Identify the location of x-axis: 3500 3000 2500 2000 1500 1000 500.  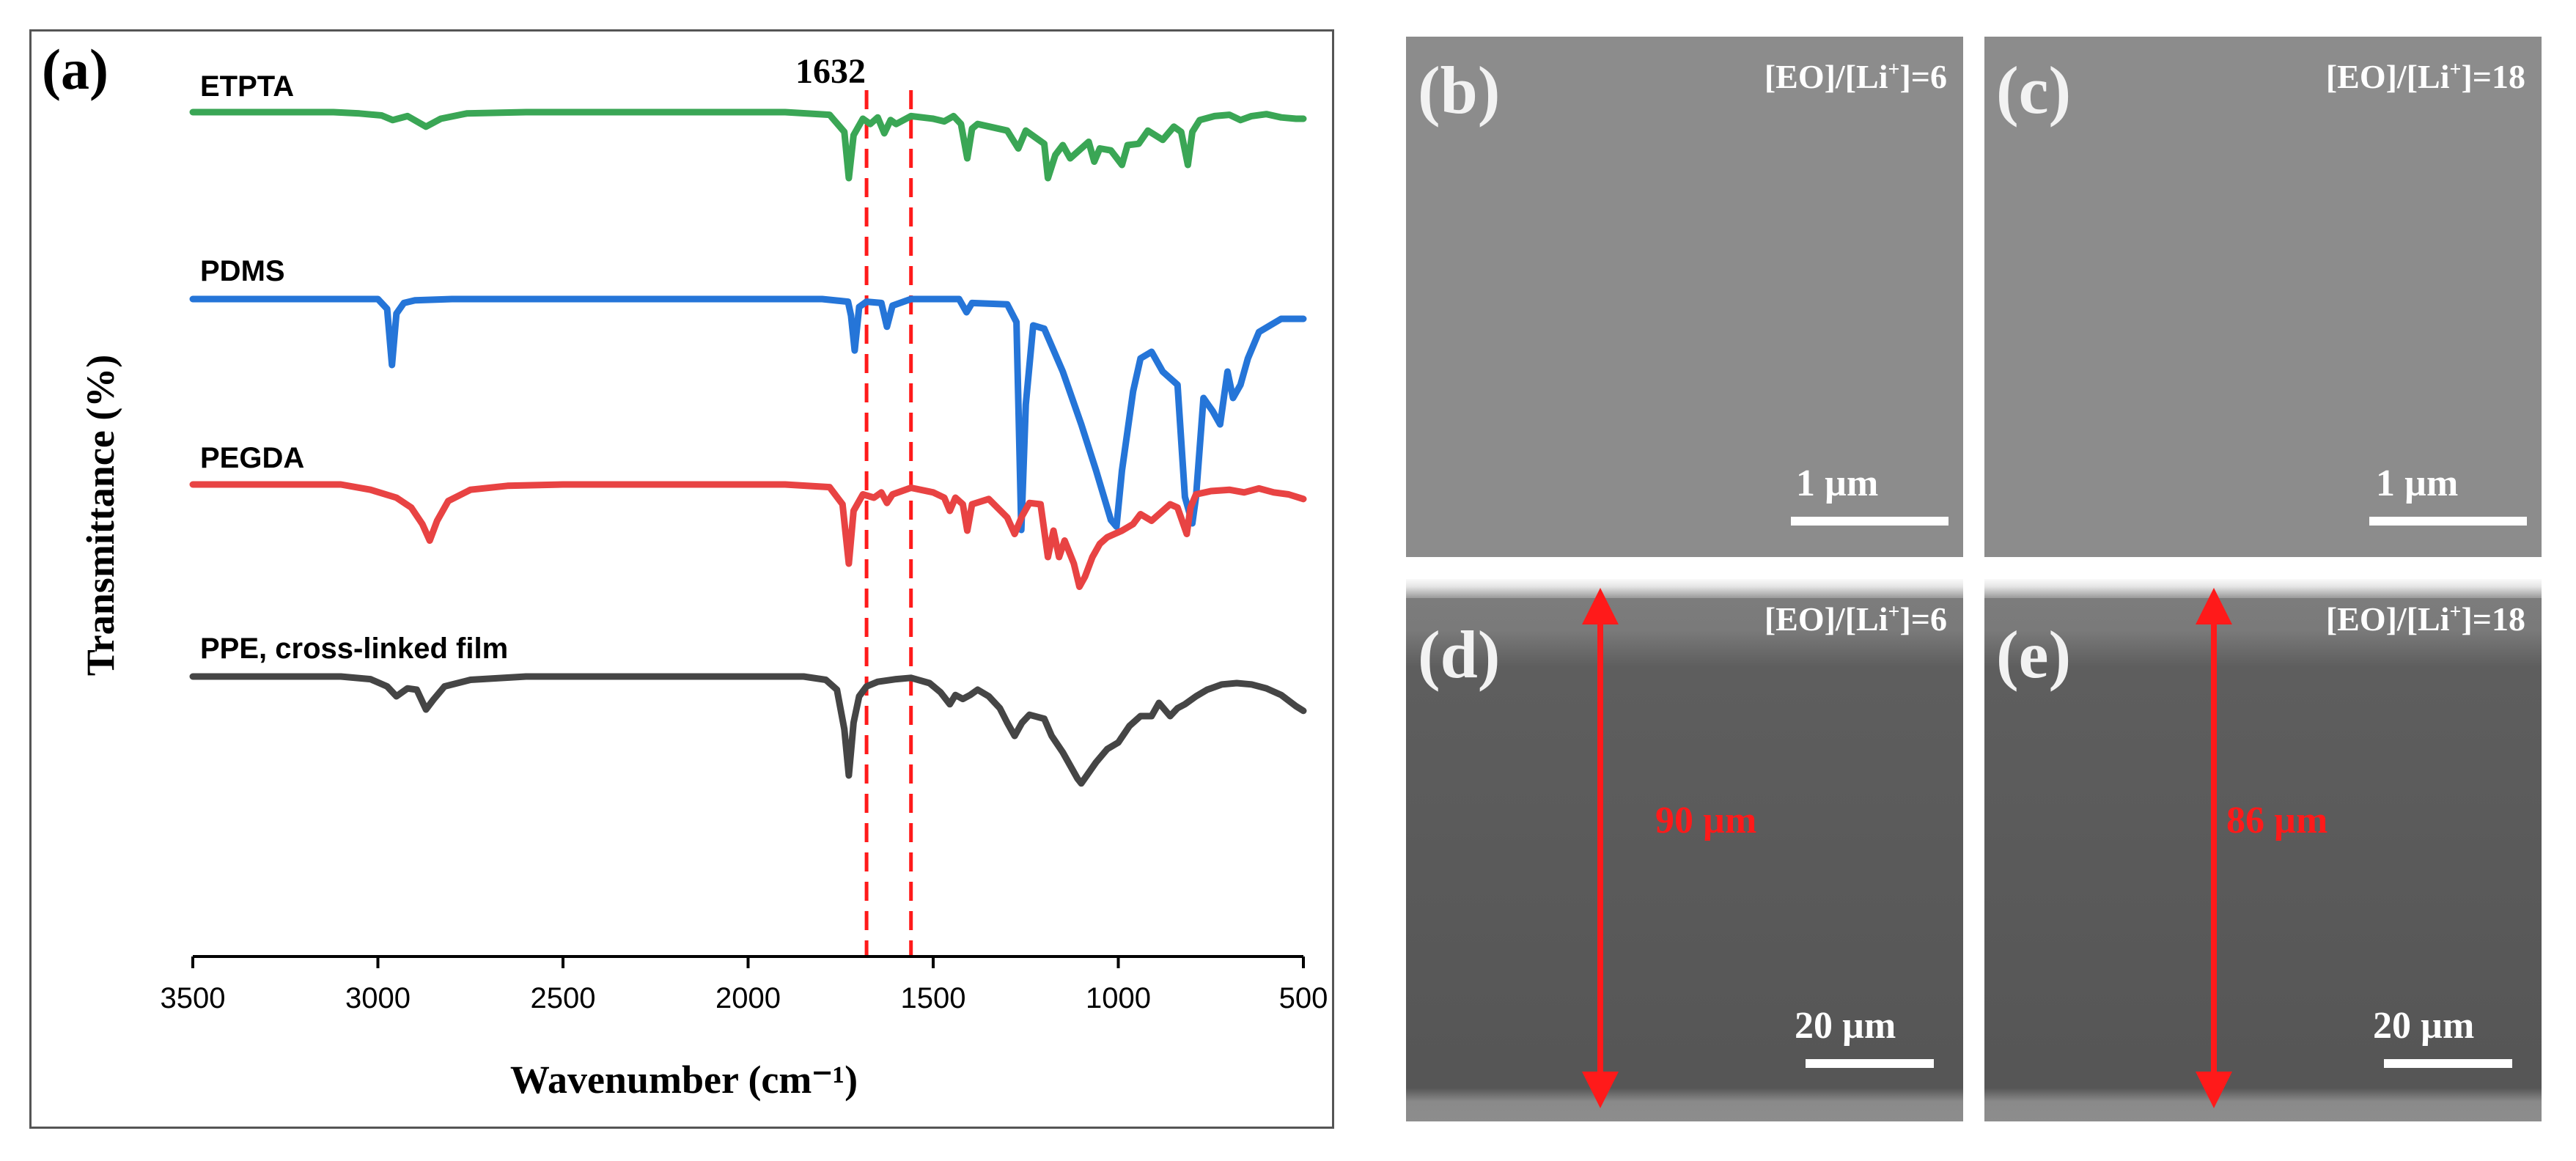
(744, 984).